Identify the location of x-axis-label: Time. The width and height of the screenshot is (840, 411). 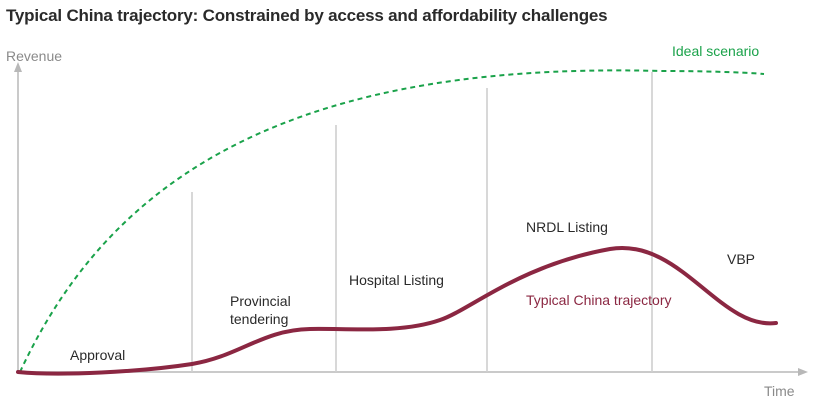
(779, 391).